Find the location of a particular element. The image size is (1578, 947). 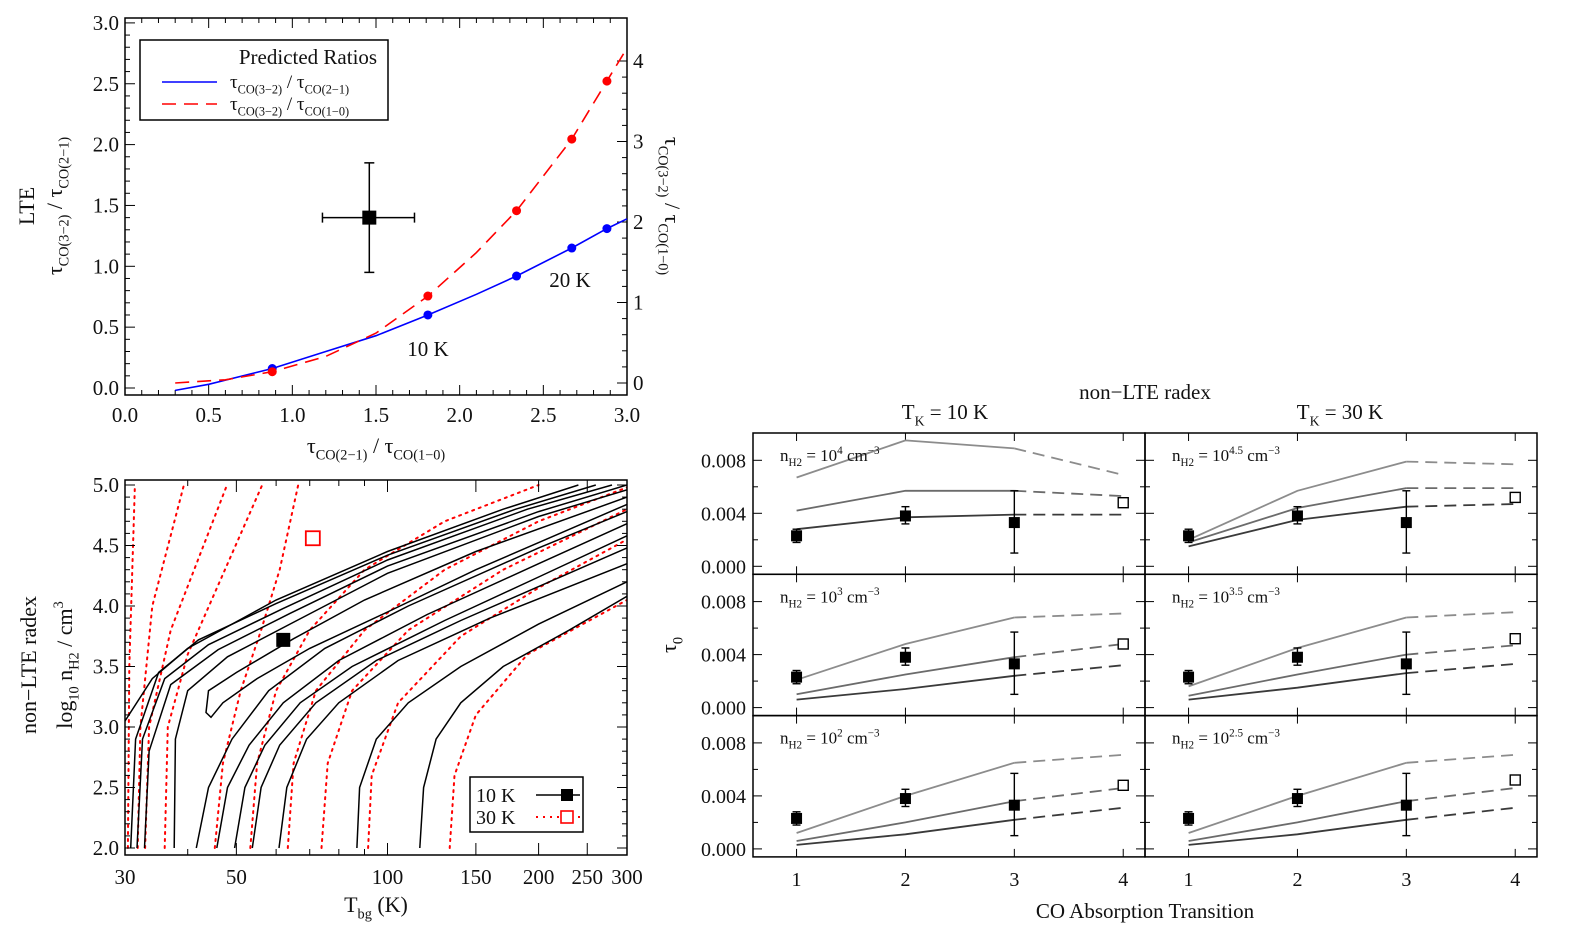

density-label: nH2 = 102 cm−3 is located at coordinates (830, 739).